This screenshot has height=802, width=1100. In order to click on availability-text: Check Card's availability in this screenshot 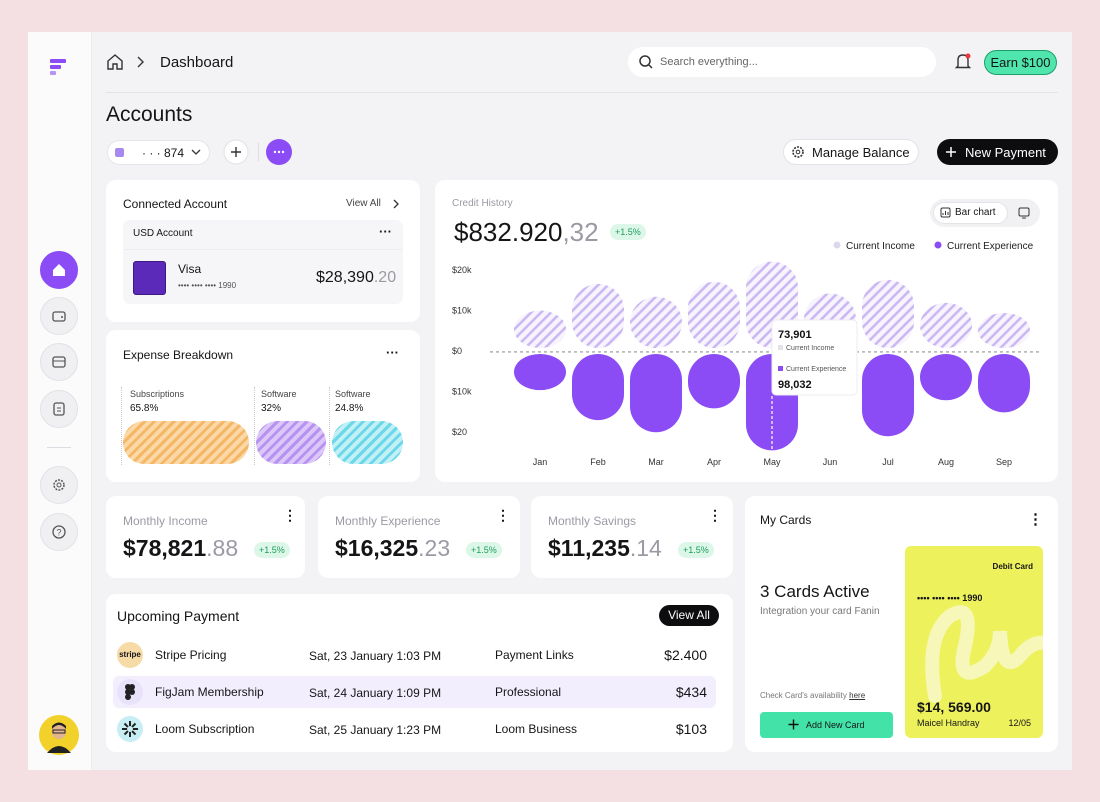, I will do `click(803, 695)`.